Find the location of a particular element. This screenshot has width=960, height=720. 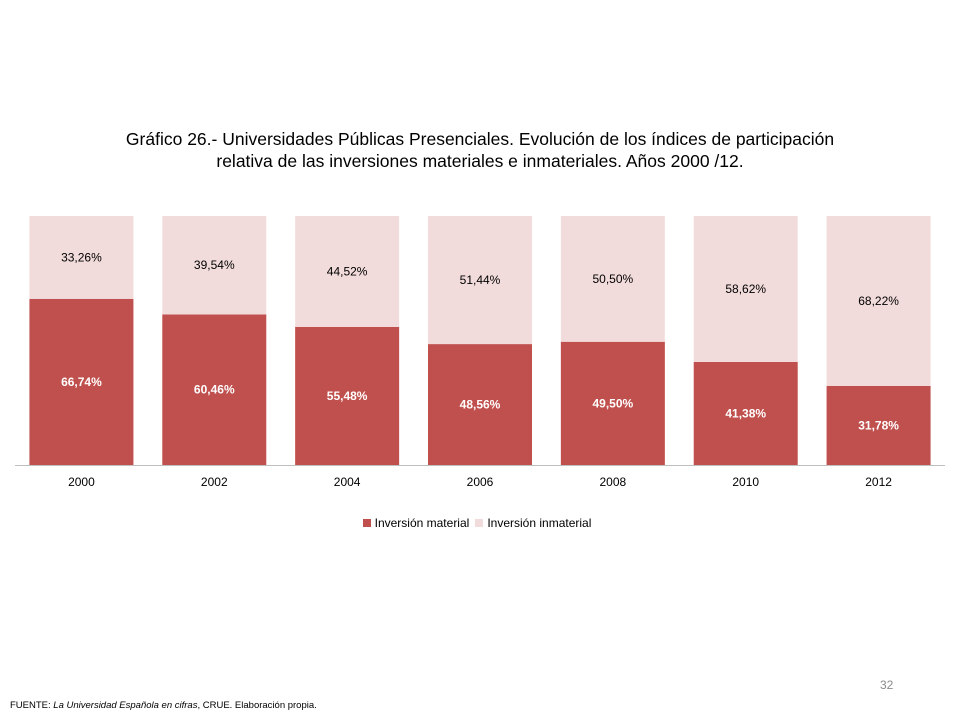

data-label-inmaterial-2002: 39,54% is located at coordinates (214, 265).